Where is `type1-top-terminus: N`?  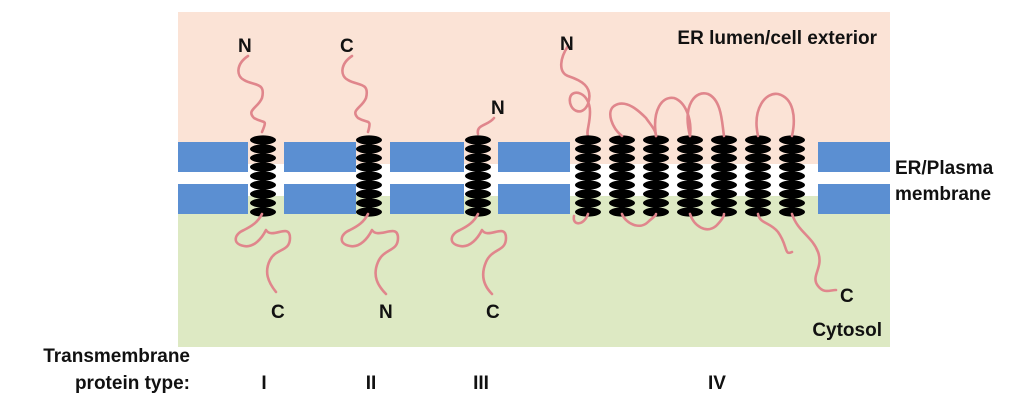 type1-top-terminus: N is located at coordinates (245, 46).